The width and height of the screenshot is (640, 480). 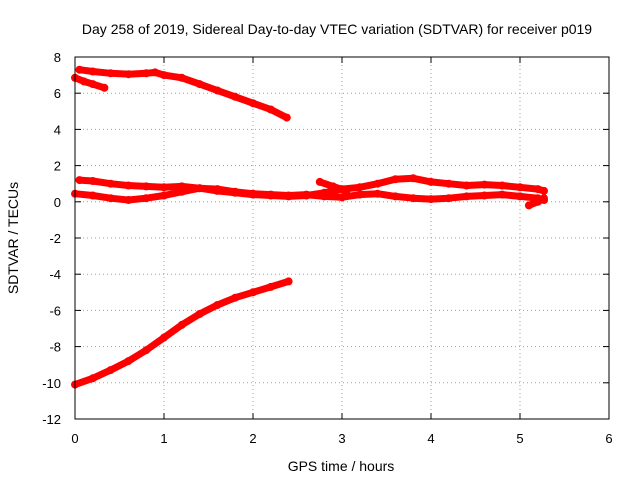 I want to click on x-tick-label: 5, so click(x=519, y=438).